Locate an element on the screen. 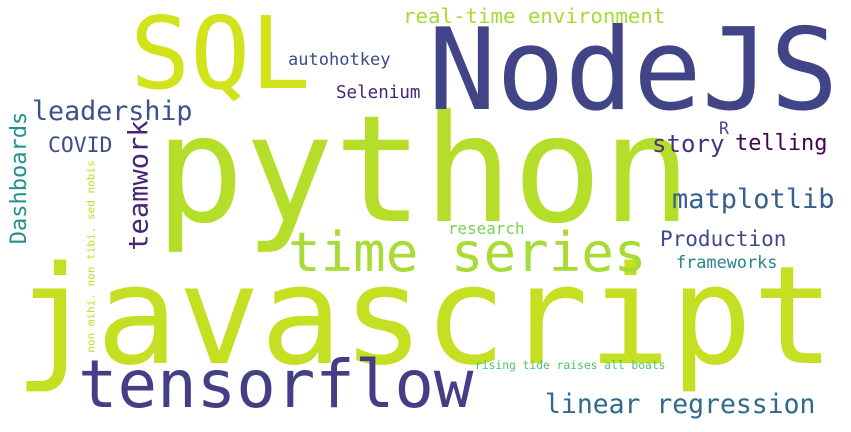  word-sql: SQL is located at coordinates (220, 56).